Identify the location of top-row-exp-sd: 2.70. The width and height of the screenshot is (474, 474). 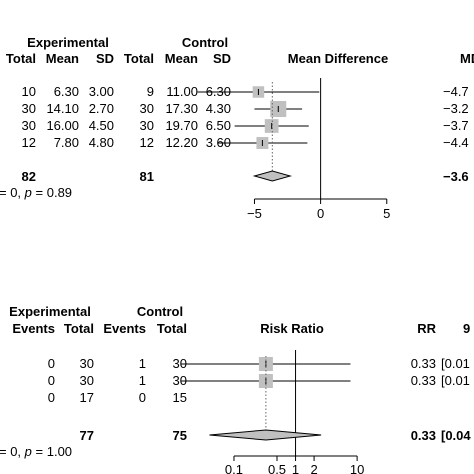
(101, 108).